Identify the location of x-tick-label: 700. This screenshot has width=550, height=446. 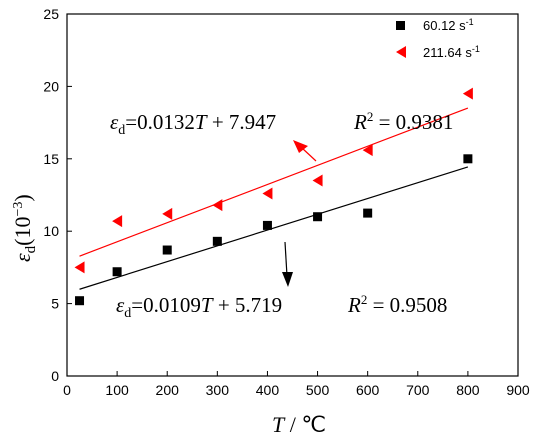
(418, 390).